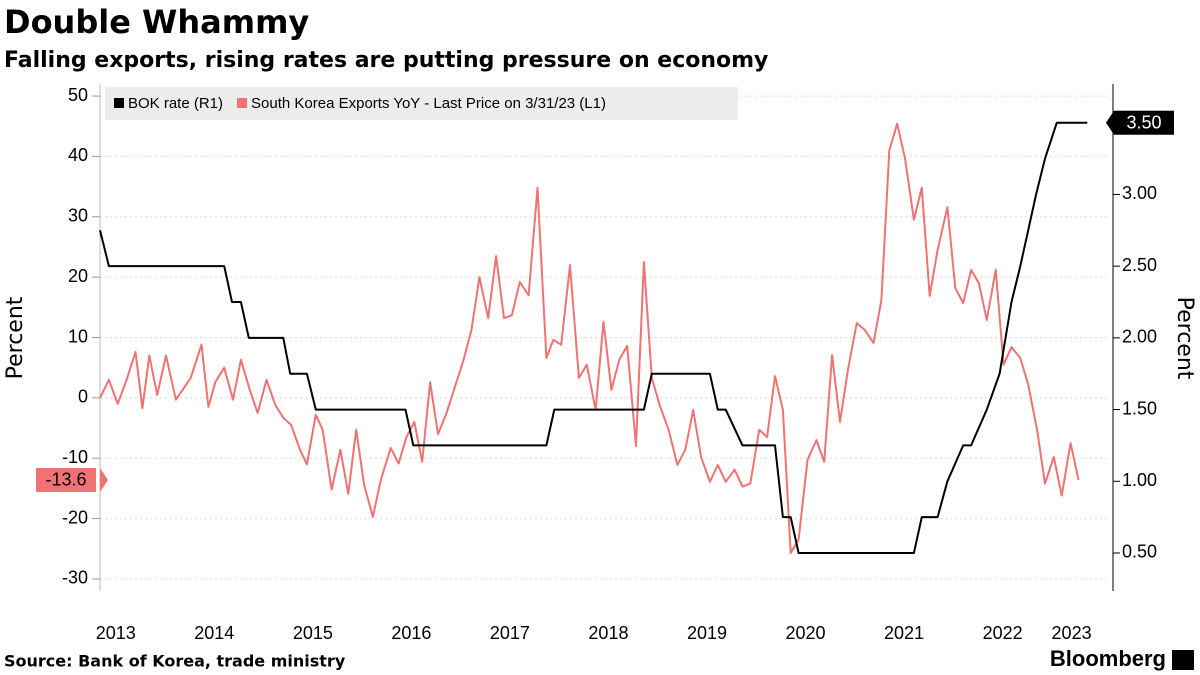  What do you see at coordinates (75, 517) in the screenshot?
I see `y-tick-label: -20` at bounding box center [75, 517].